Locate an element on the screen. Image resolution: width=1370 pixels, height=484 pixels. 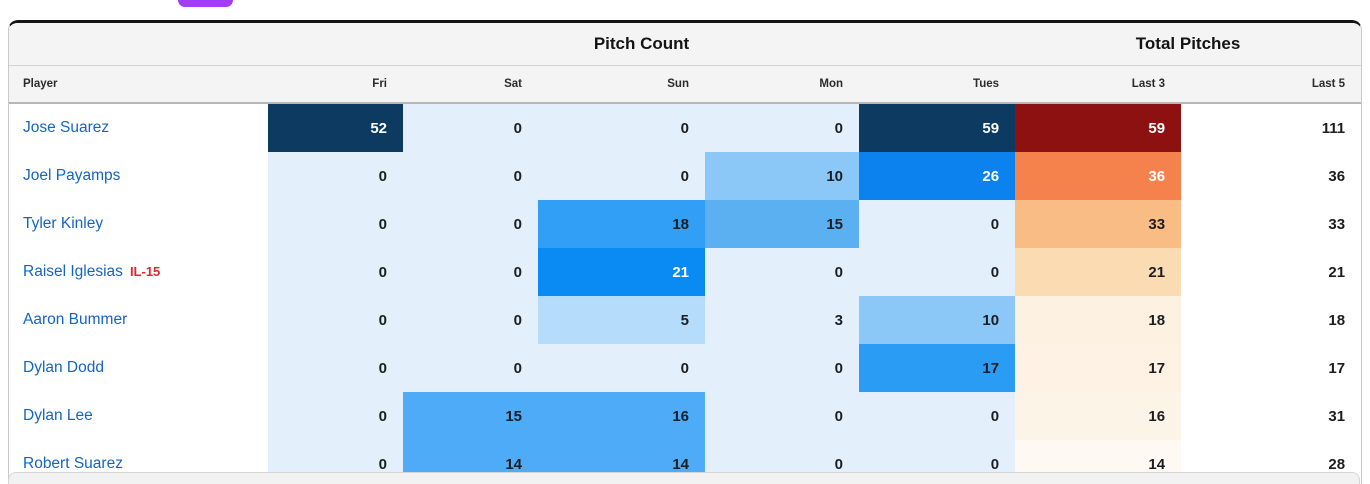
player-cell: Raisel Iglesias IL-15 is located at coordinates (138, 272).